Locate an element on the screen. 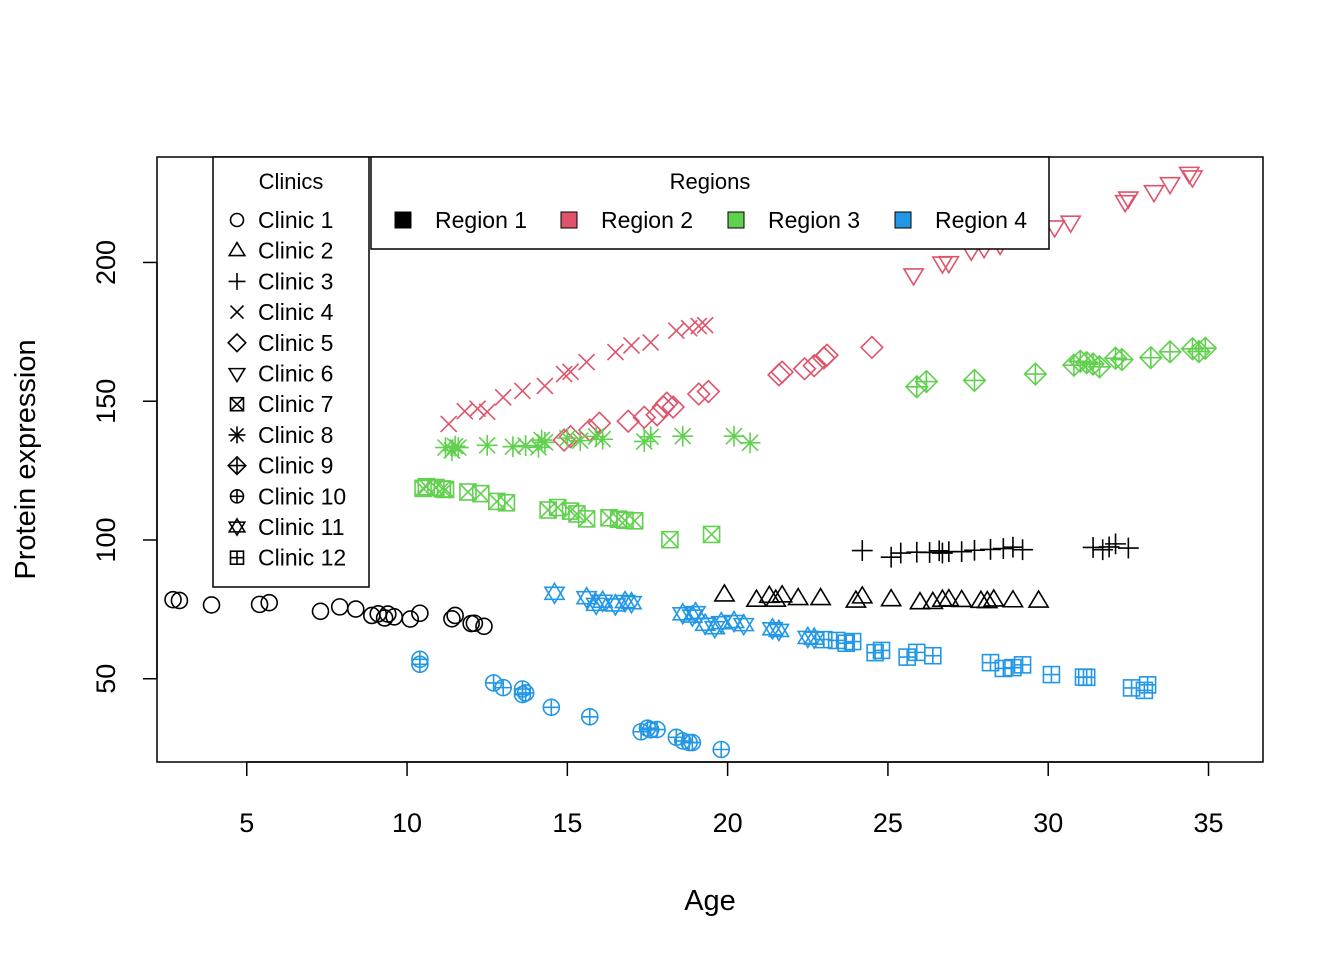 The image size is (1344, 960). legend-clinic-item: Clinic 5 is located at coordinates (280, 343).